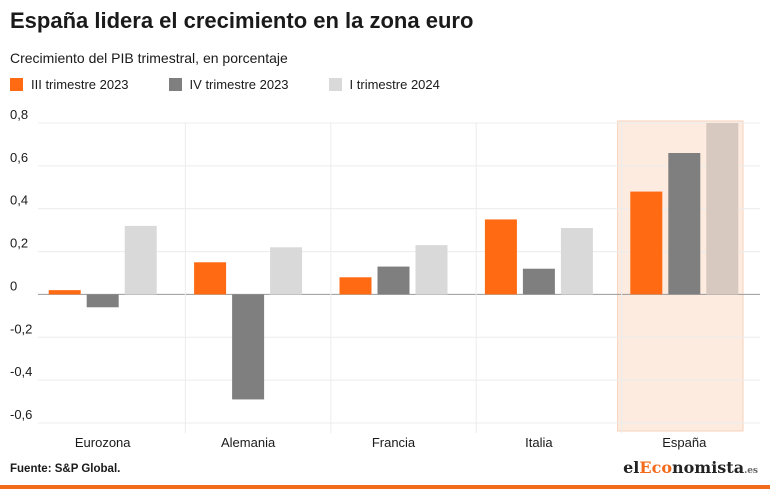 The image size is (770, 500). I want to click on logo-text-domain: .es, so click(751, 471).